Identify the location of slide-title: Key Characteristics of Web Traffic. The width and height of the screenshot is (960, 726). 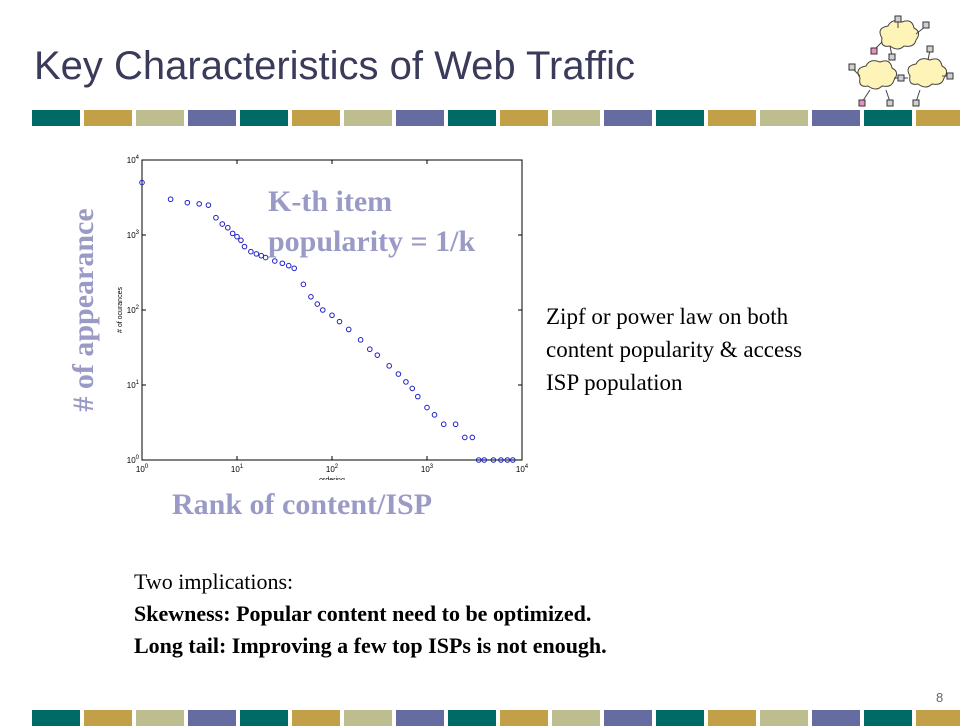
(334, 66).